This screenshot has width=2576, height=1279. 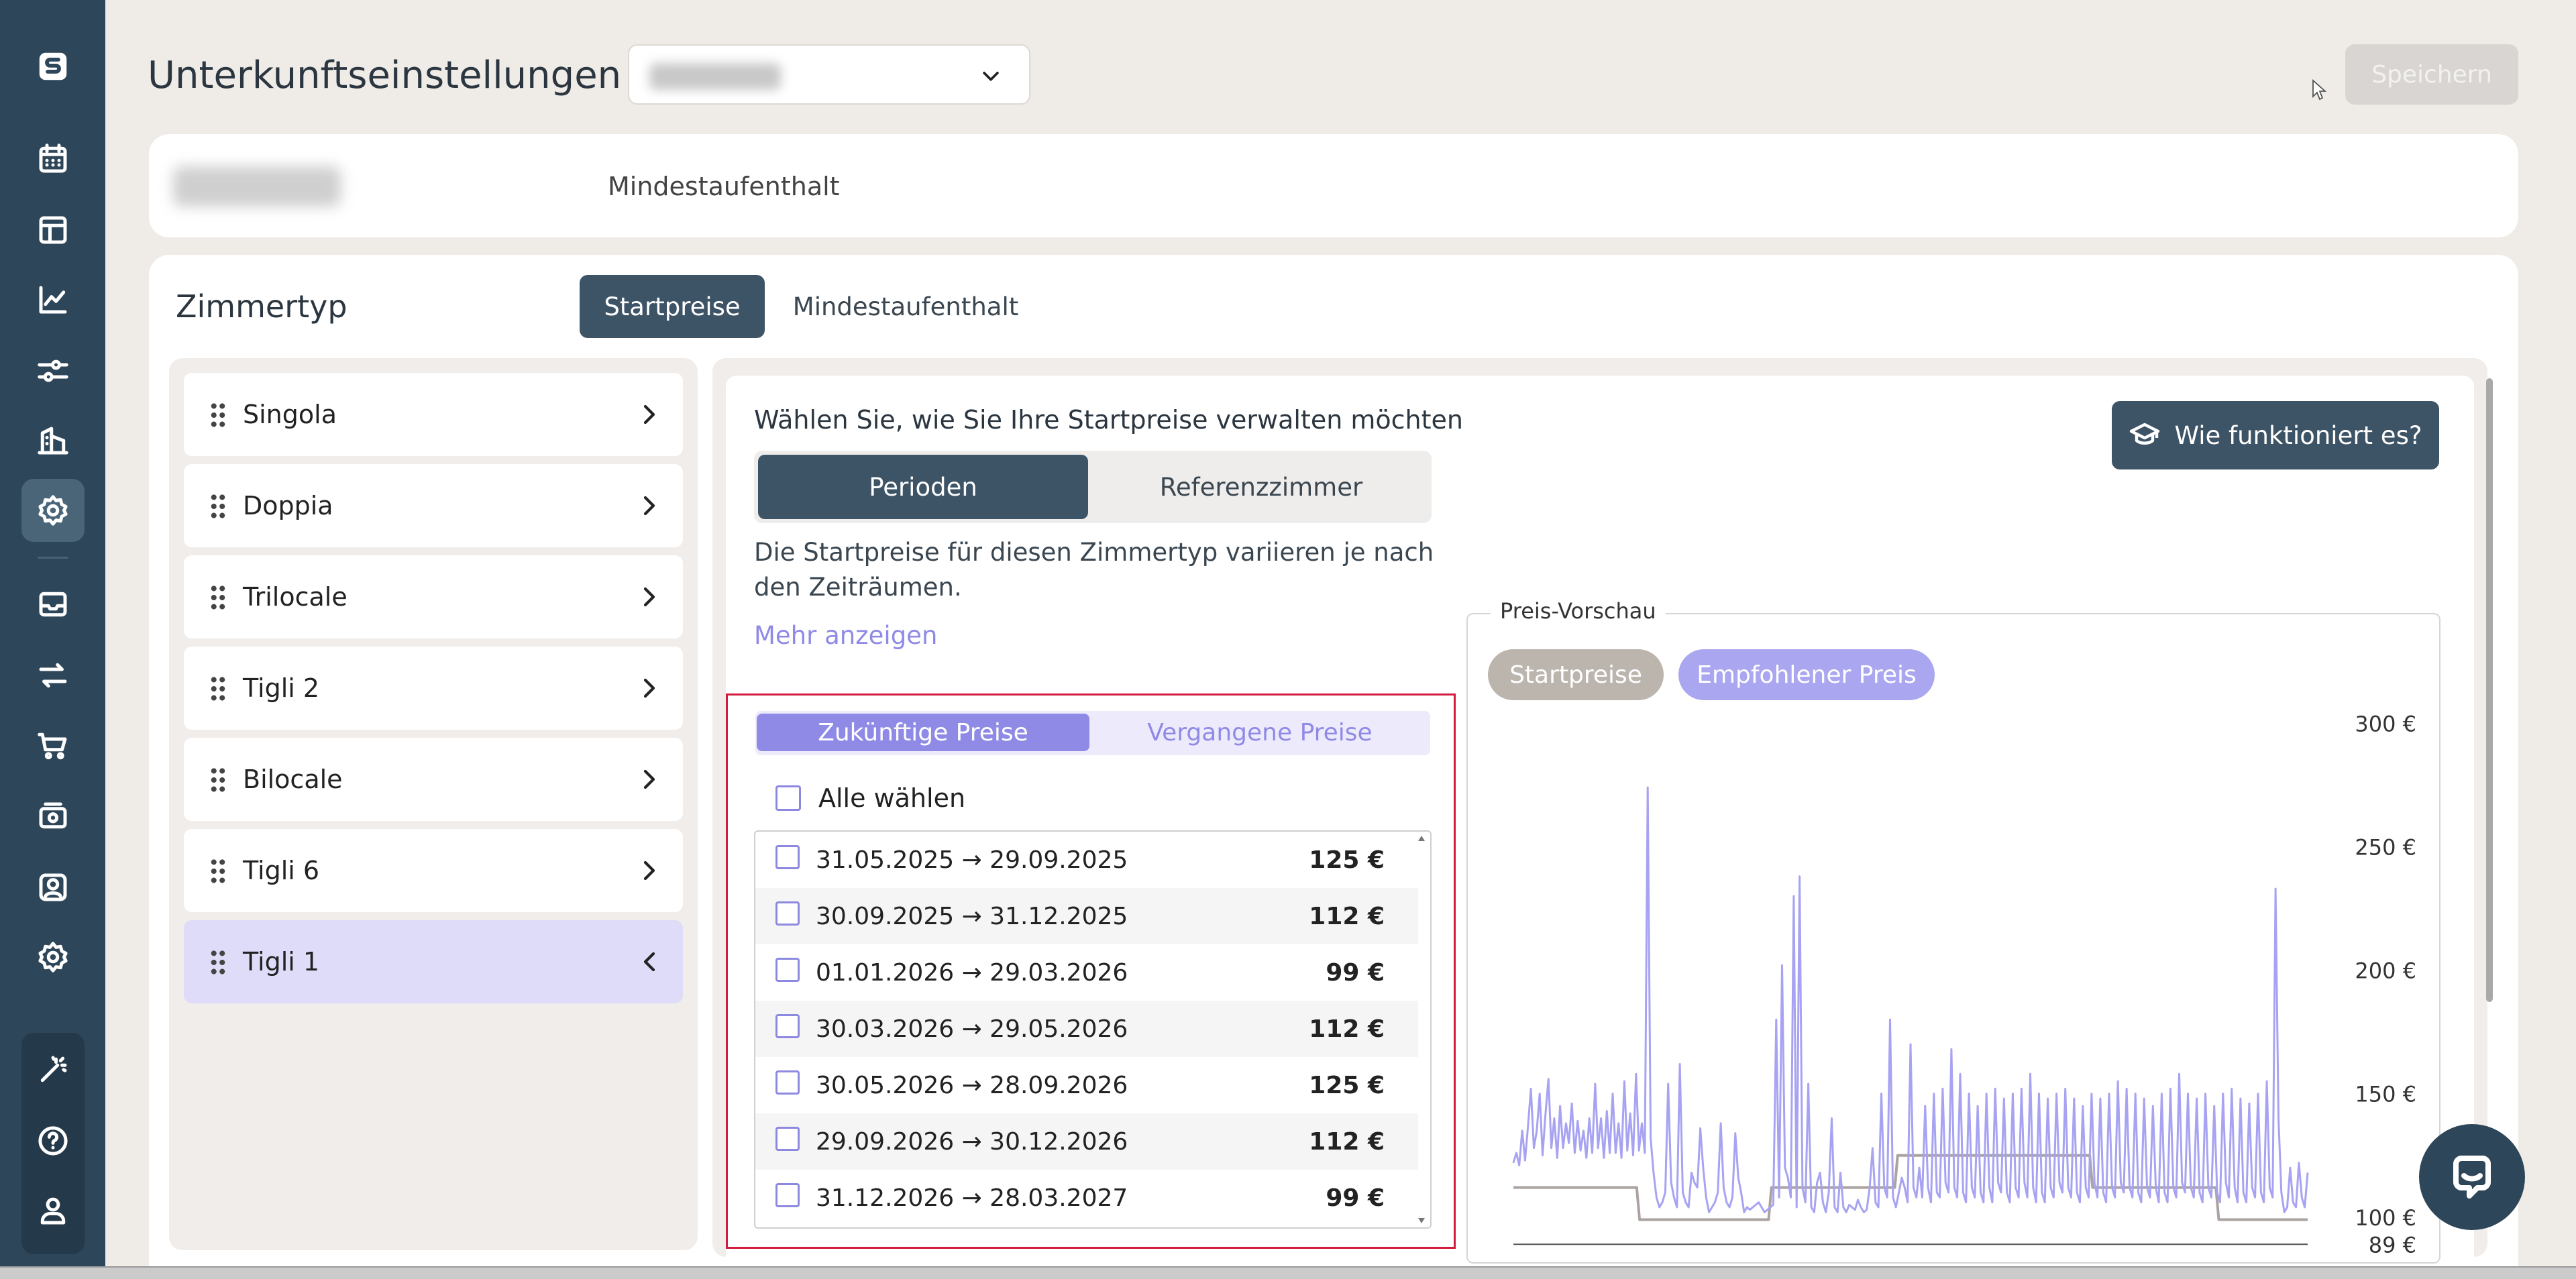 What do you see at coordinates (972, 973) in the screenshot?
I see `period-range: 01.01.2026 → 29.03.2026` at bounding box center [972, 973].